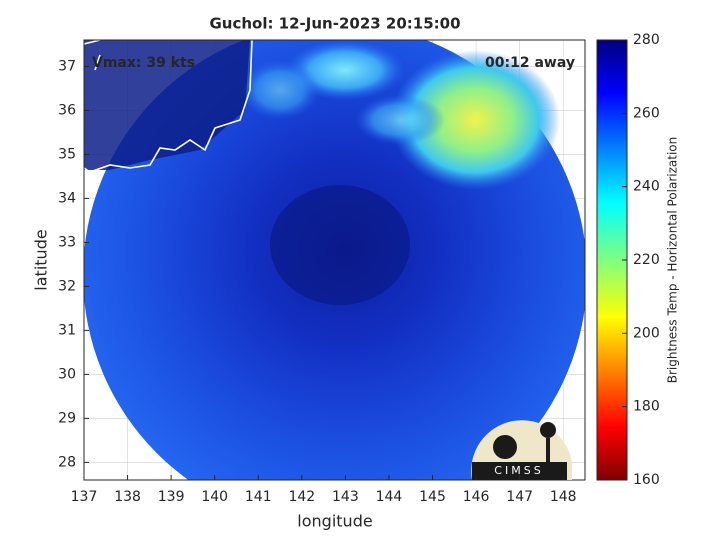  What do you see at coordinates (143, 63) in the screenshot?
I see `annotation: Vmax: 39 kts` at bounding box center [143, 63].